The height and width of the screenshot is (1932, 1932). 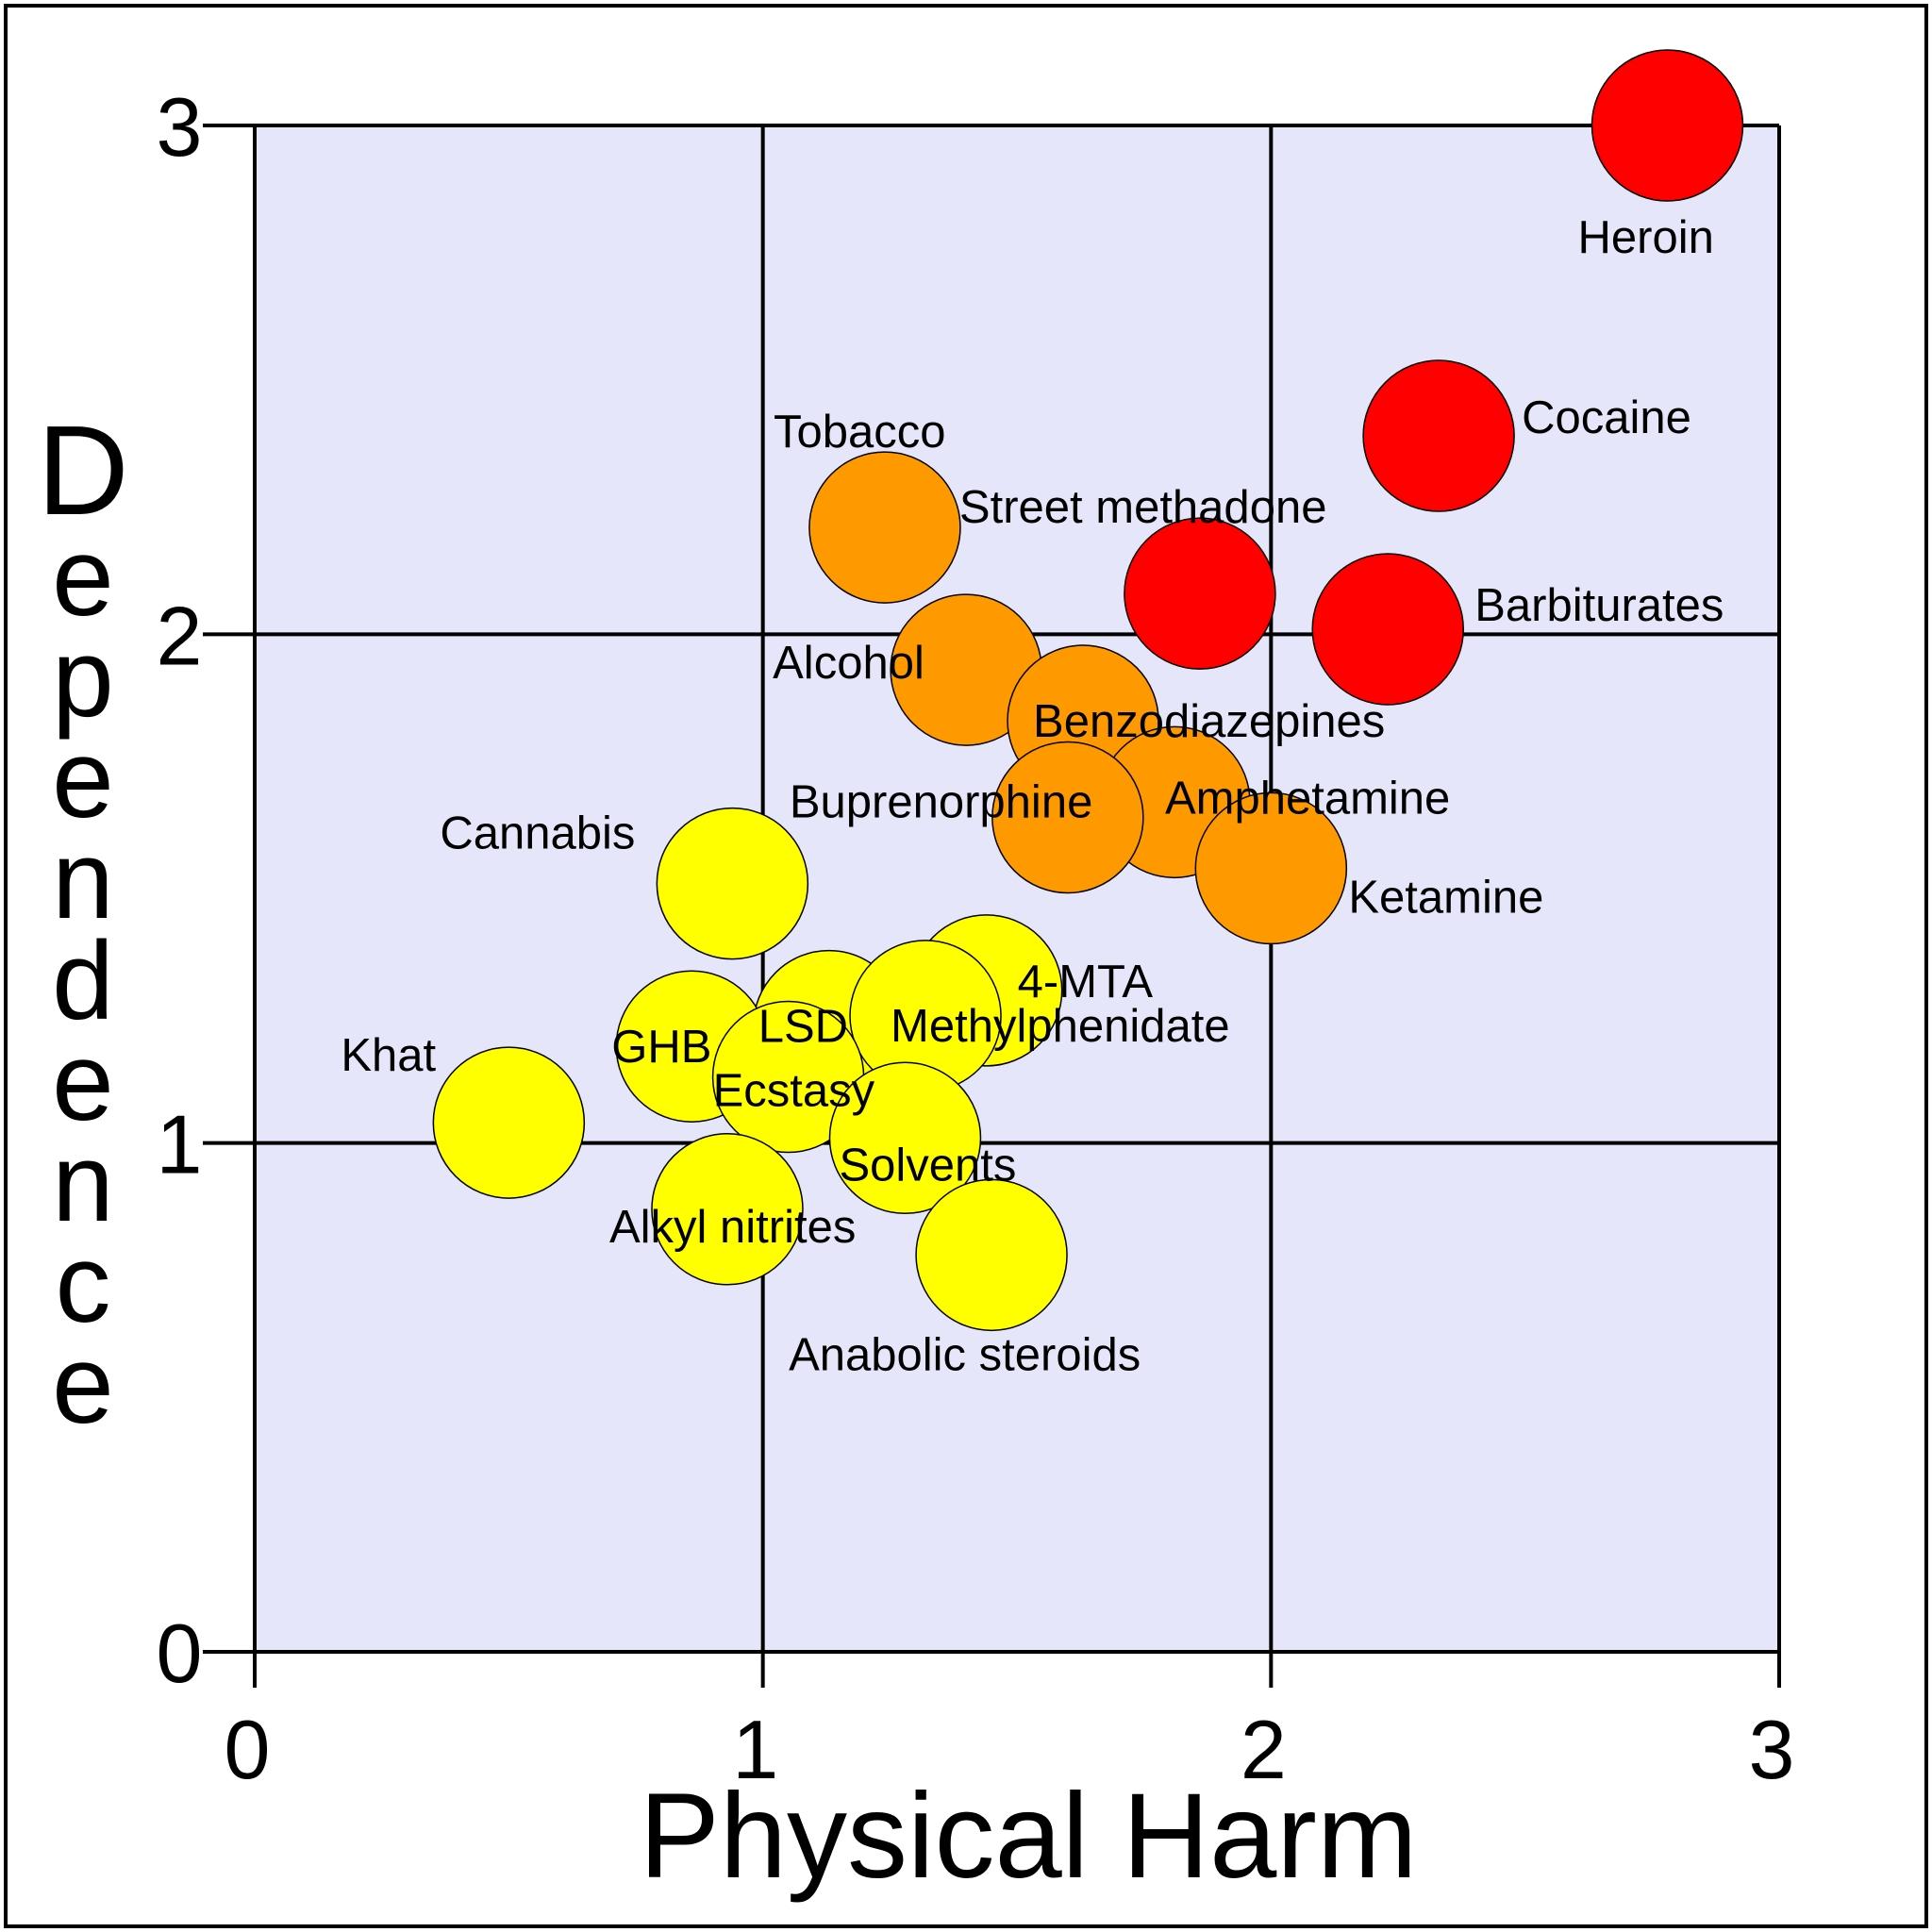 What do you see at coordinates (803, 1027) in the screenshot?
I see `label-lsd: LSD` at bounding box center [803, 1027].